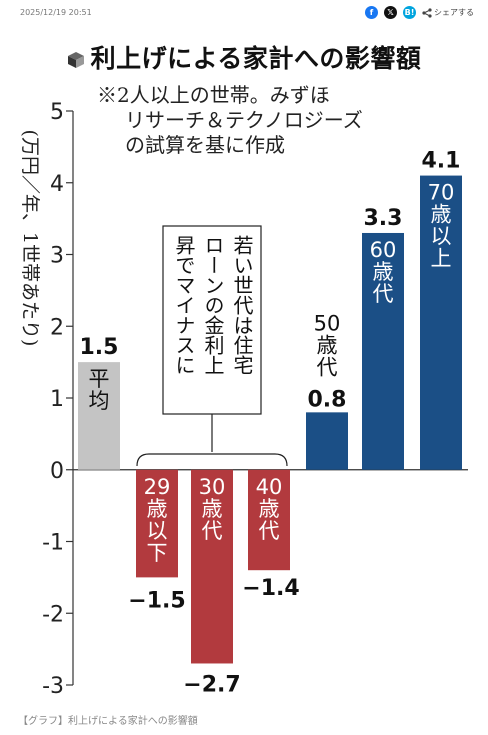 This screenshot has width=488, height=735. What do you see at coordinates (409, 12) in the screenshot?
I see `hatena-icon: B!` at bounding box center [409, 12].